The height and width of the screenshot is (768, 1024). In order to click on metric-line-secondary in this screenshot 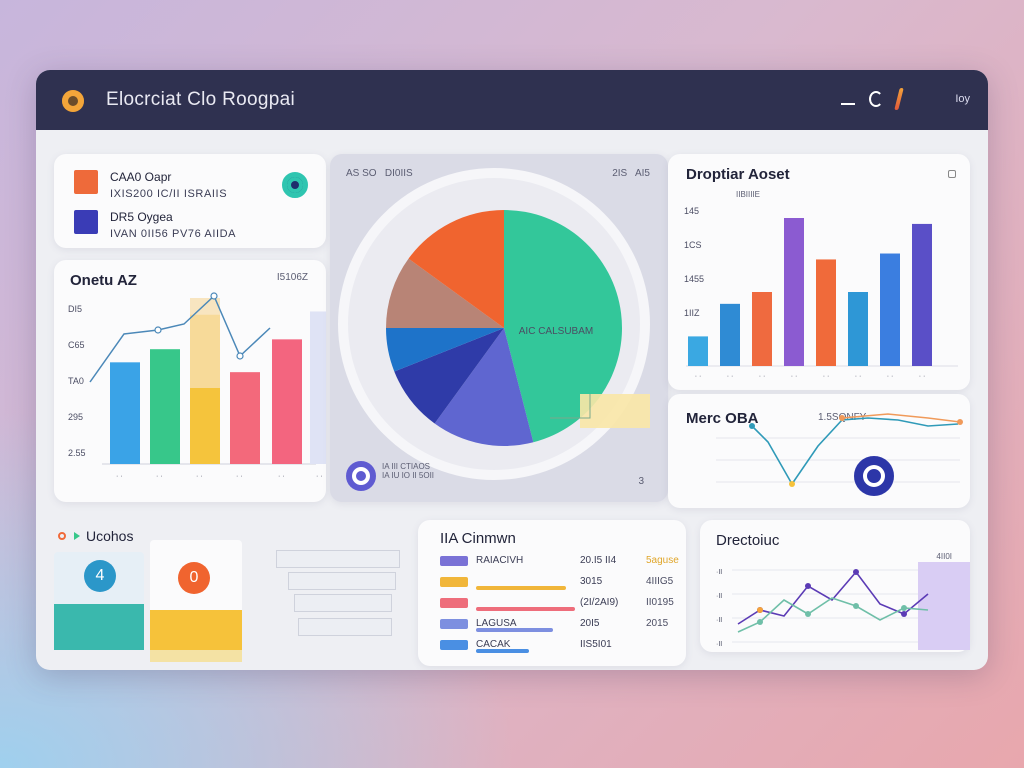, I will do `click(901, 418)`.